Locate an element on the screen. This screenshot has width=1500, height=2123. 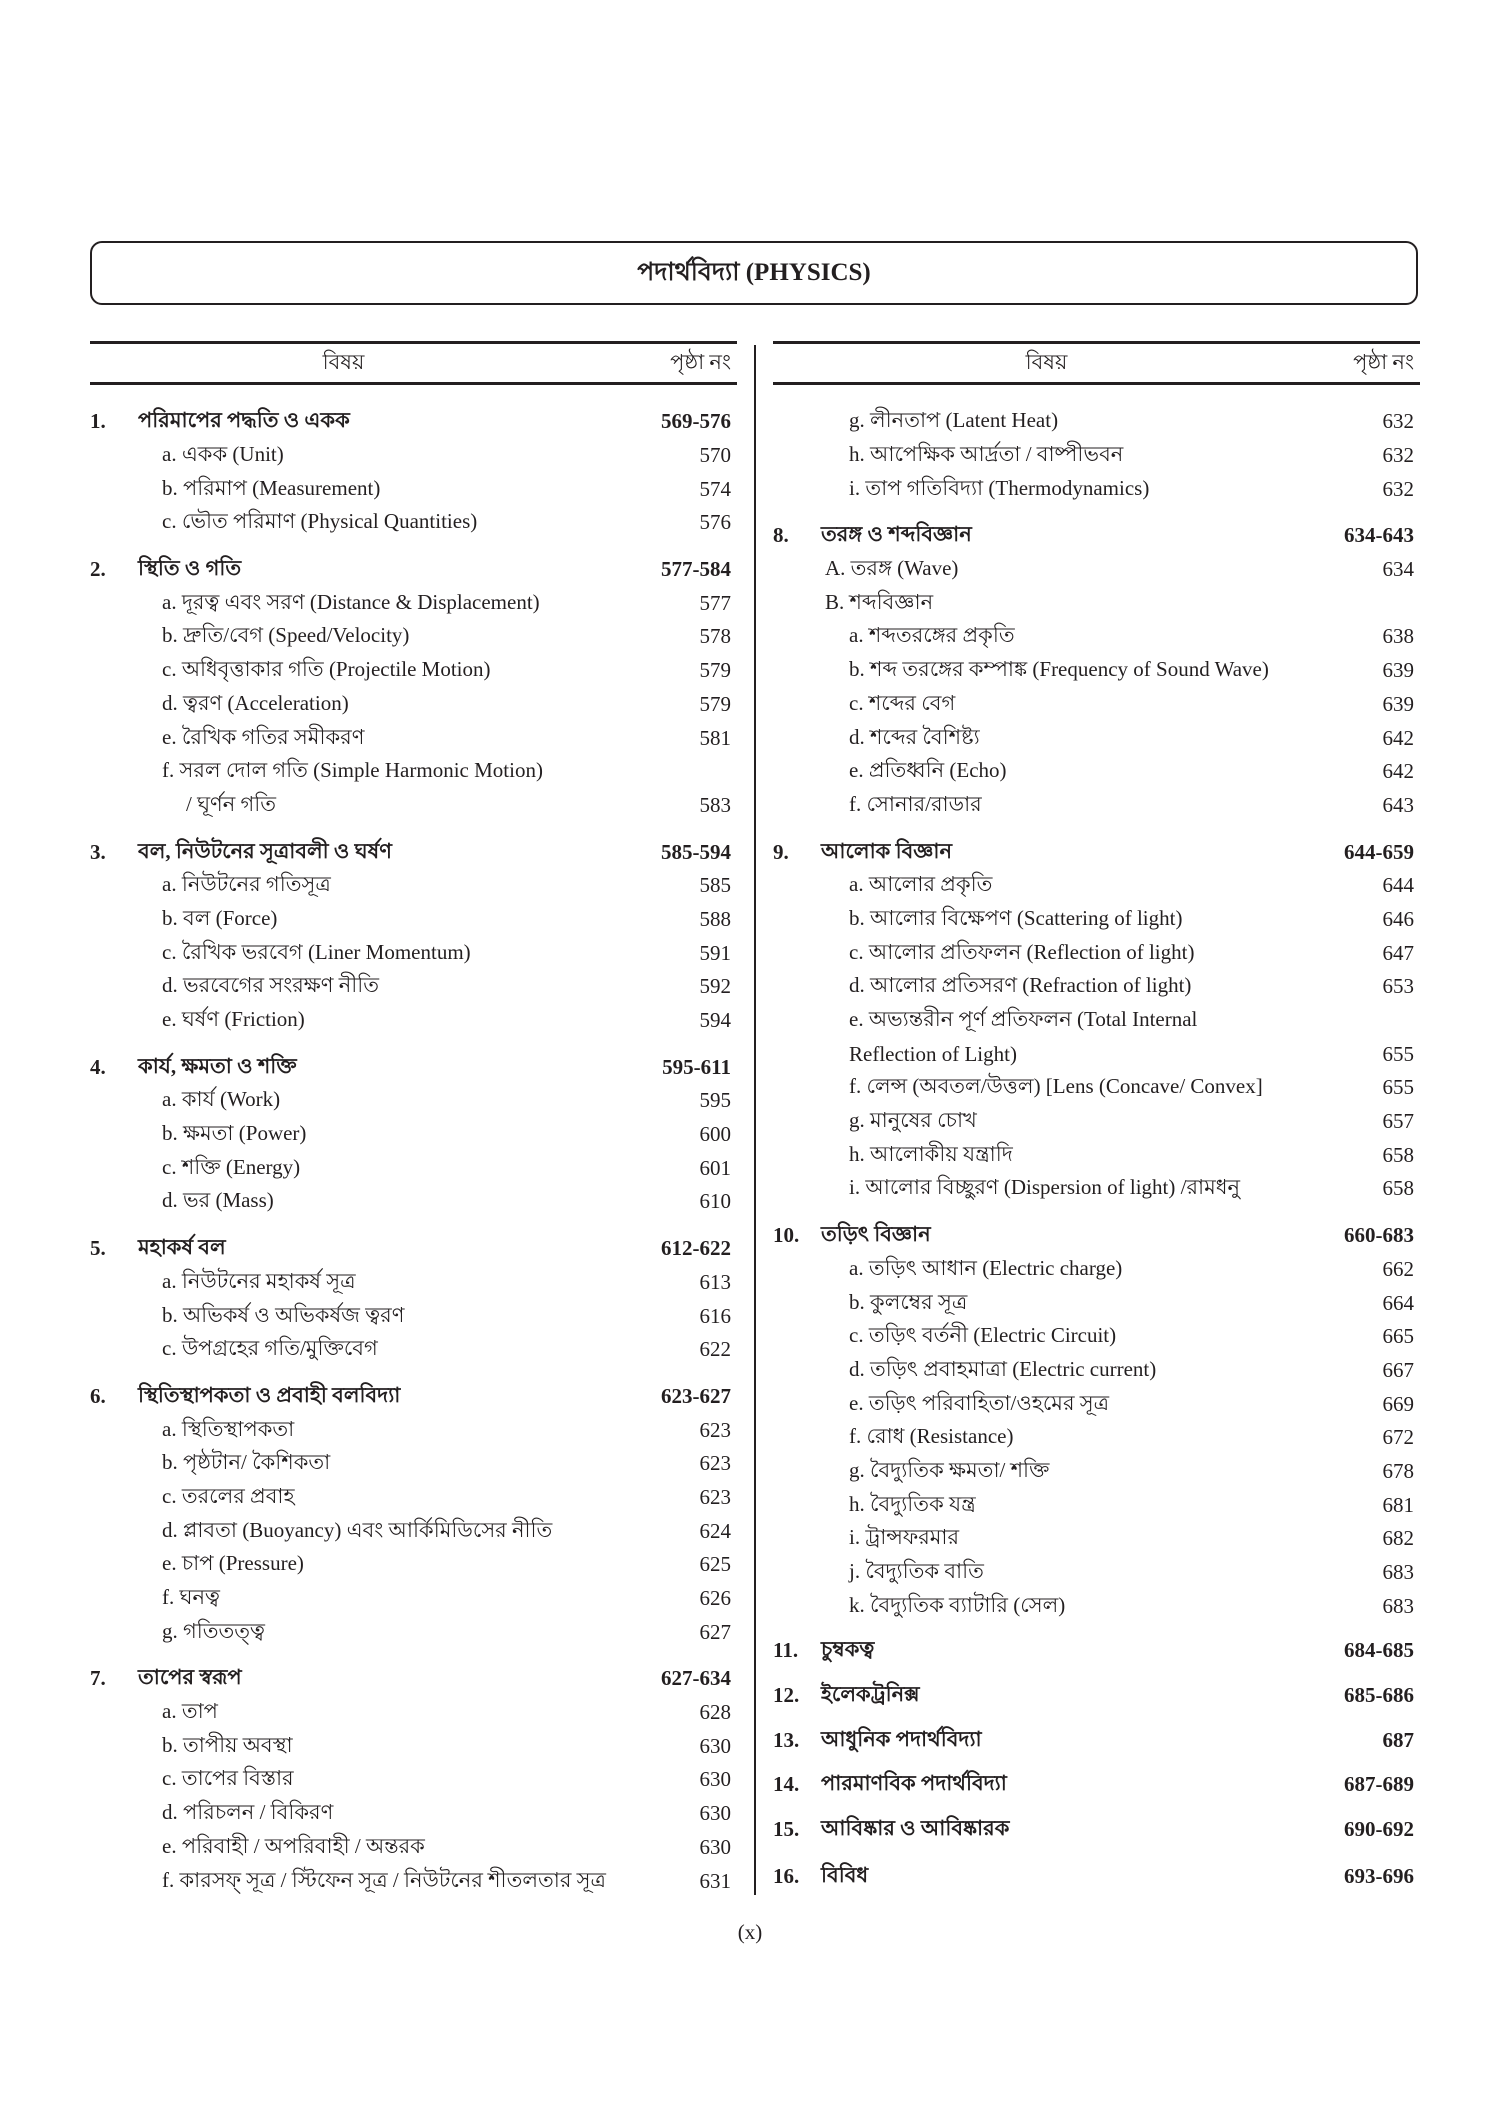
toc-entry-title: c. অধিবৃত্তাকার গতি (Projectile Motion) is located at coordinates (326, 669).